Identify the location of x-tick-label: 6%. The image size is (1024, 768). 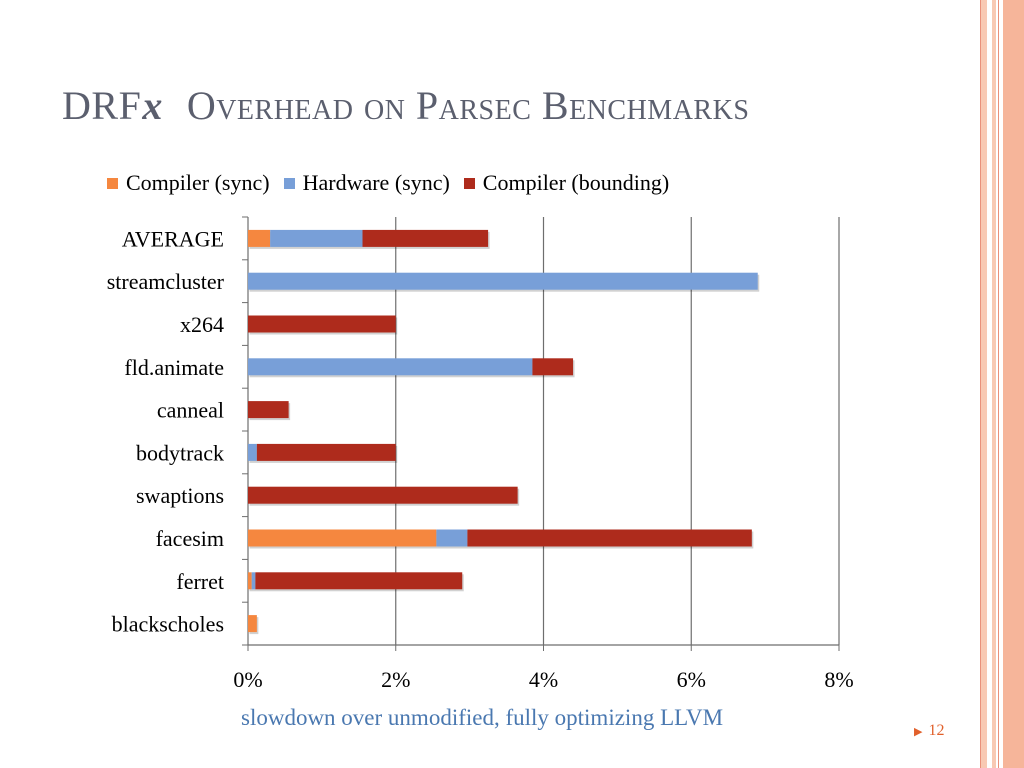
(691, 679).